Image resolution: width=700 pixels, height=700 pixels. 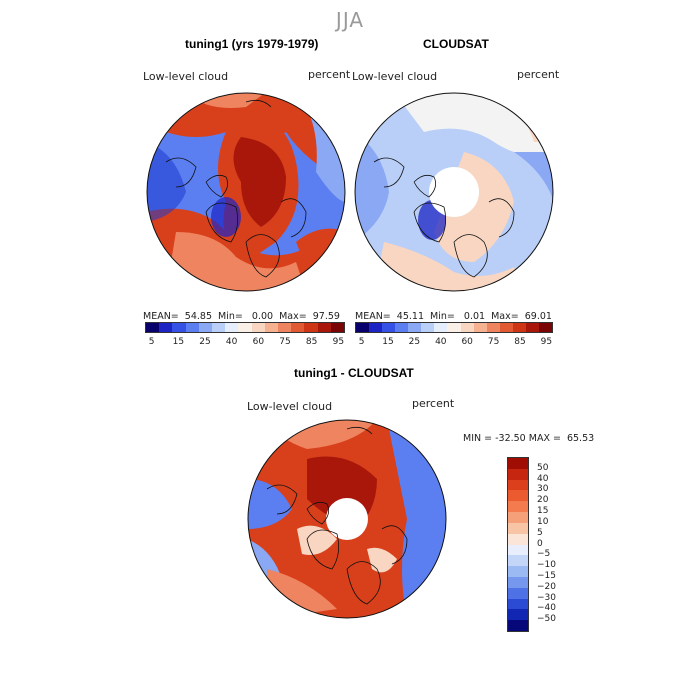 I want to click on right-colorbar, so click(x=454, y=327).